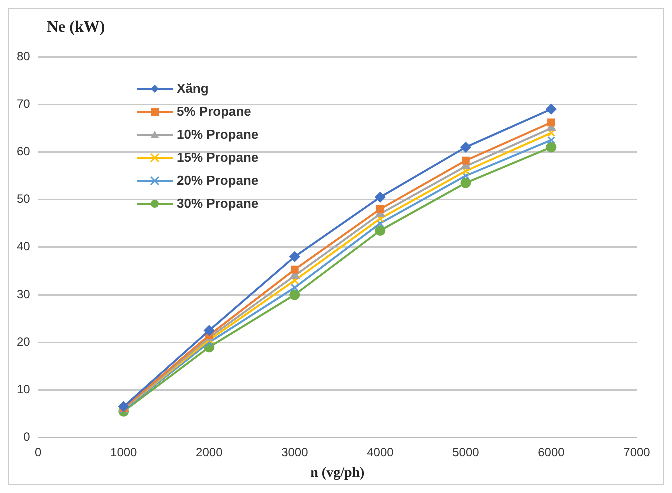 The width and height of the screenshot is (672, 493). Describe the element at coordinates (23, 199) in the screenshot. I see `y-tick-label: 50` at that location.